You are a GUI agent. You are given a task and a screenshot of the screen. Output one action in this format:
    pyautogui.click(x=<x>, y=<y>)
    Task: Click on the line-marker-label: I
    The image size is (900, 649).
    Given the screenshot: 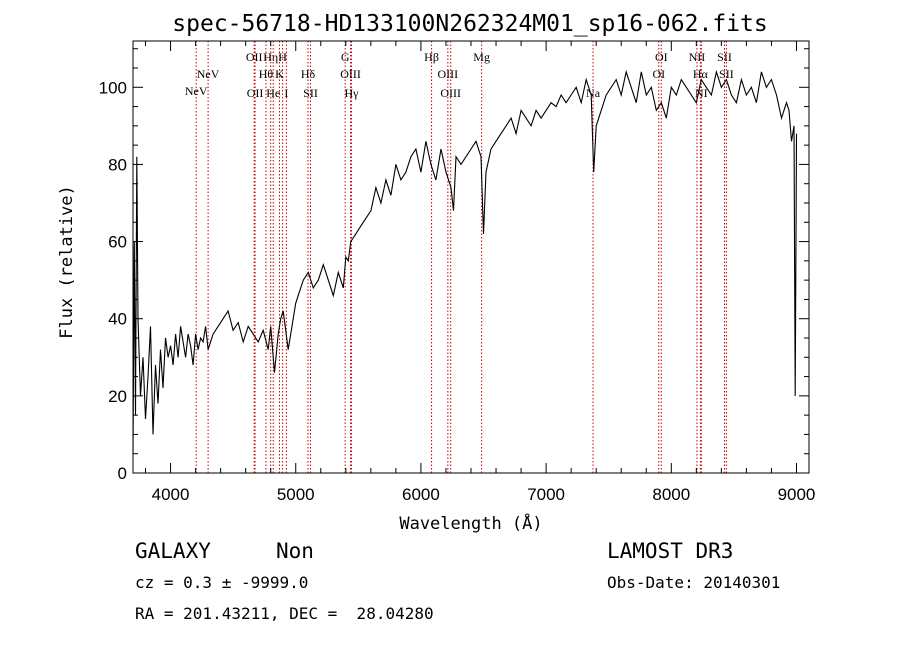 What is the action you would take?
    pyautogui.click(x=286, y=93)
    